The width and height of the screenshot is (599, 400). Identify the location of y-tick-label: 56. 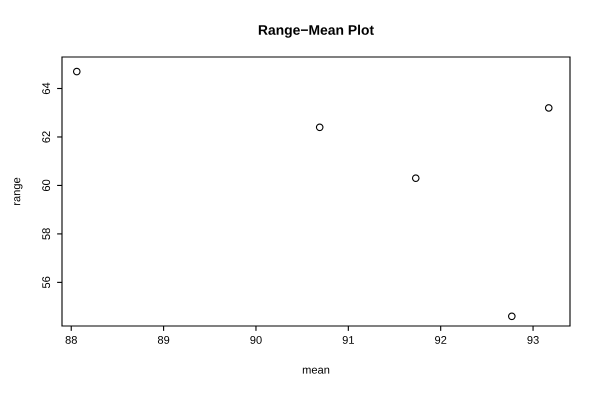
(46, 282).